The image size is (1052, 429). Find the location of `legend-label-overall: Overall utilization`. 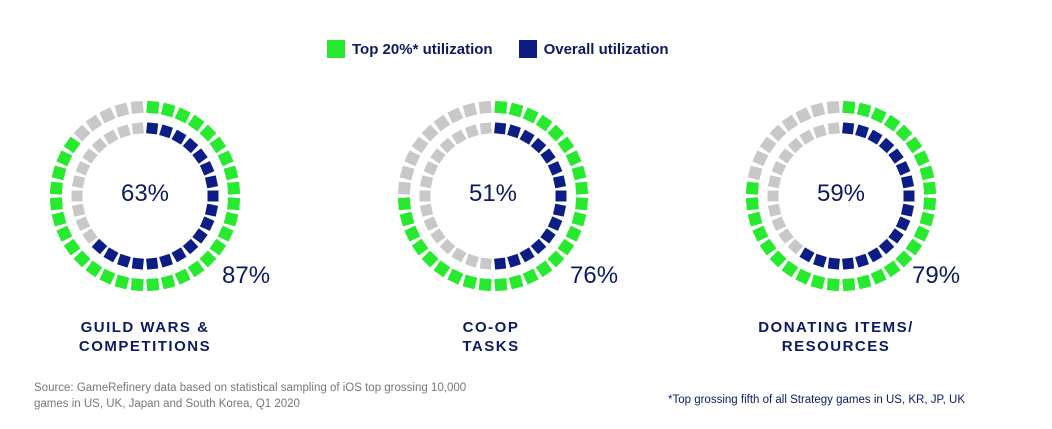

legend-label-overall: Overall utilization is located at coordinates (606, 49).